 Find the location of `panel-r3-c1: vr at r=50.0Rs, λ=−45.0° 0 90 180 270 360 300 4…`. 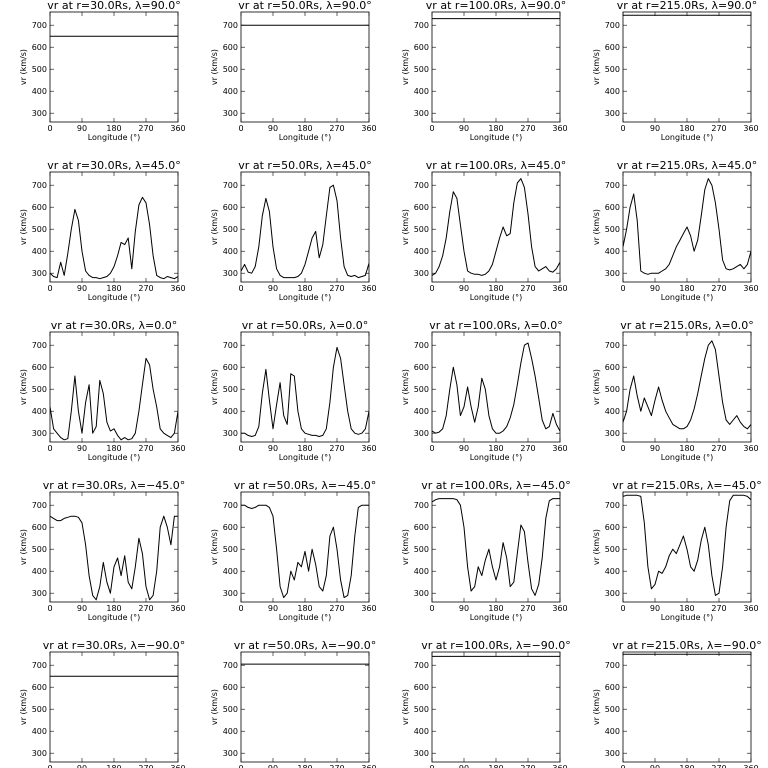

panel-r3-c1: vr at r=50.0Rs, λ=−45.0° 0 90 180 270 360 300 4… is located at coordinates (293, 550).